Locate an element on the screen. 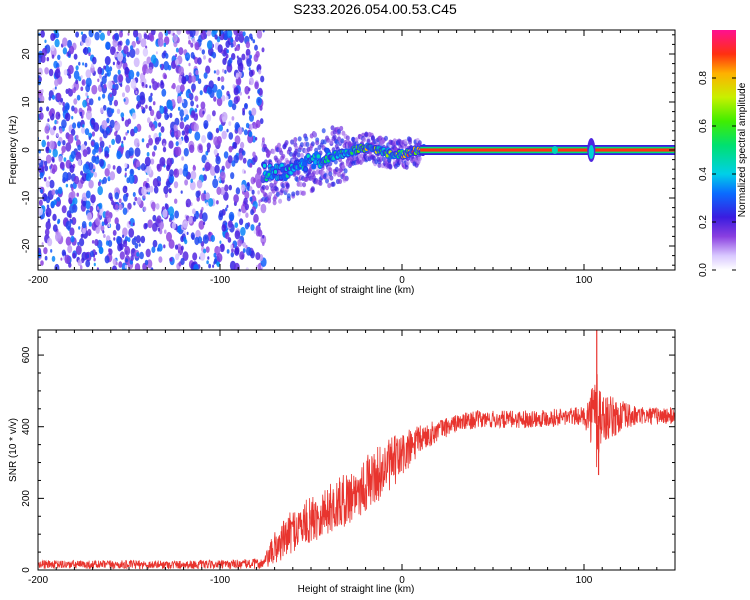 The image size is (750, 600). spectrogram-y-tick-label: -20 is located at coordinates (26, 245).